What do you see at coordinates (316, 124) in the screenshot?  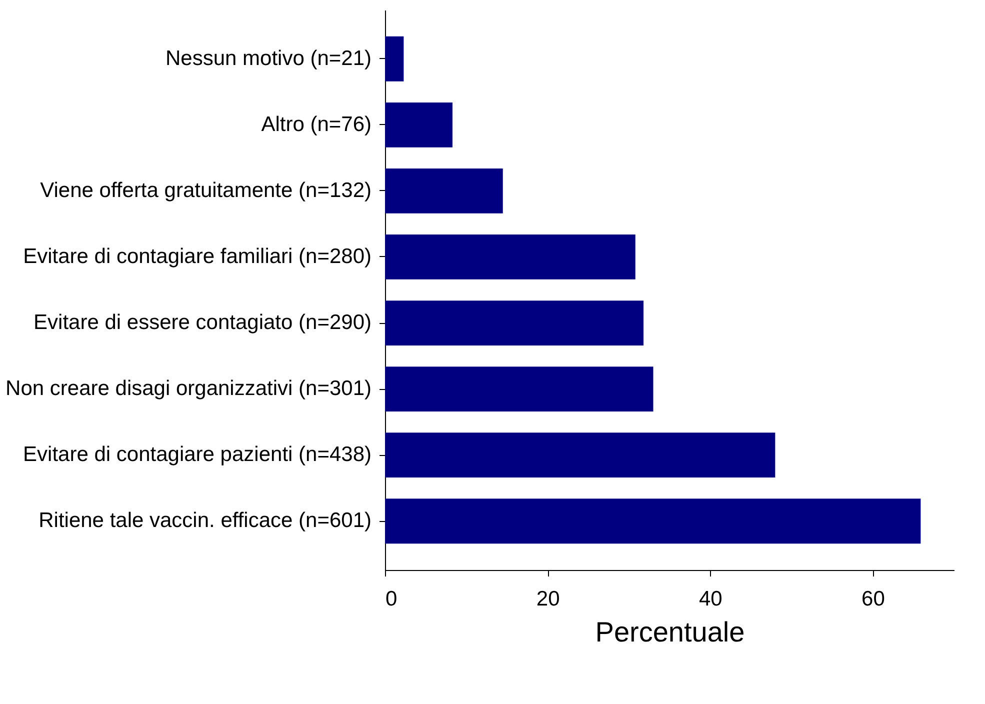 I see `y-tick-label: Altro (n=76)` at bounding box center [316, 124].